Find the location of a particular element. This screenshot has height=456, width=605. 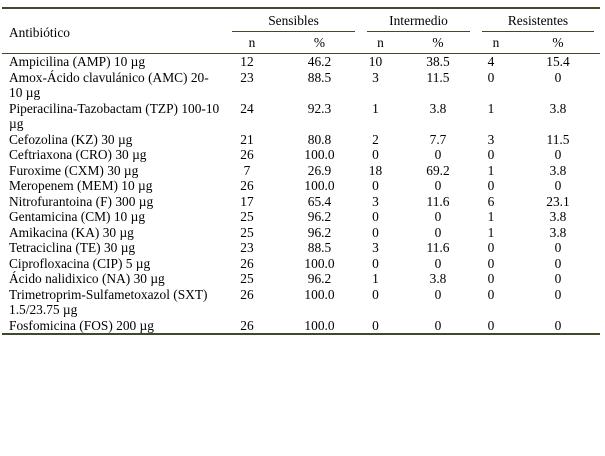

antibiotic-name: Fosfomicina (FOS) 200 µg is located at coordinates (114, 326).